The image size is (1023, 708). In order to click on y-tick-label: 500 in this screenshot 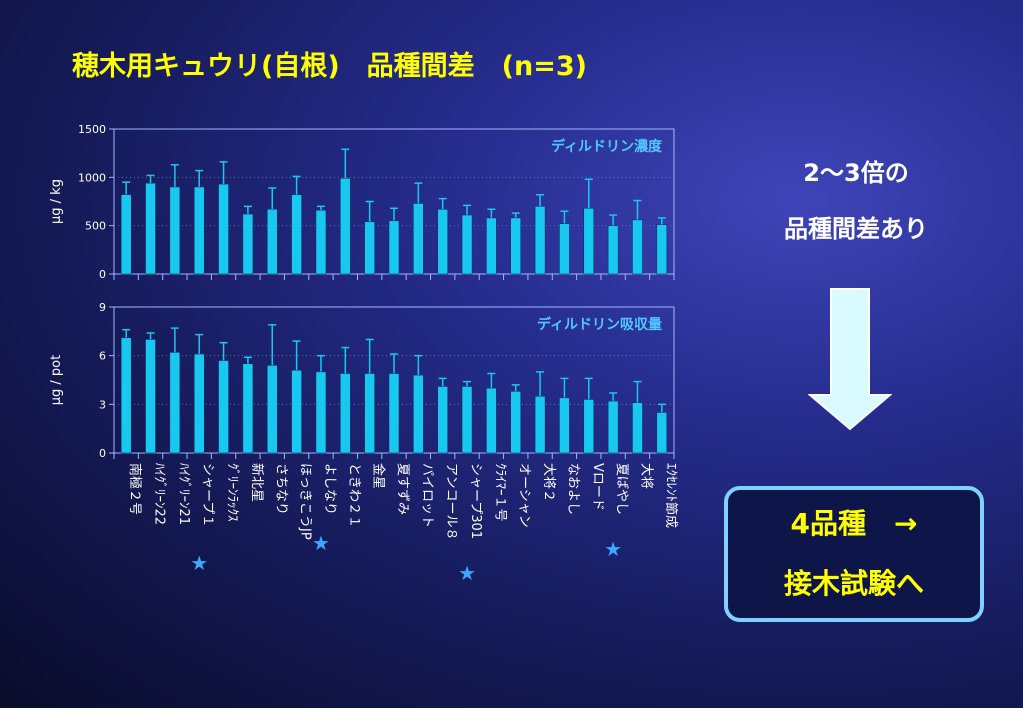, I will do `click(95, 226)`.